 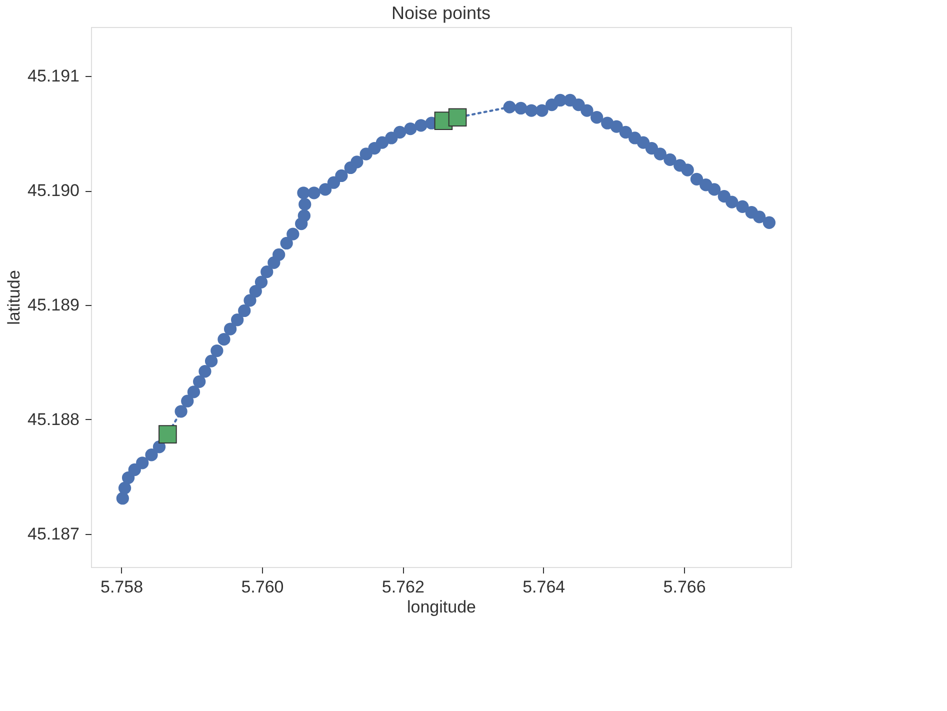 What do you see at coordinates (544, 587) in the screenshot?
I see `x-tick-label: 5.764` at bounding box center [544, 587].